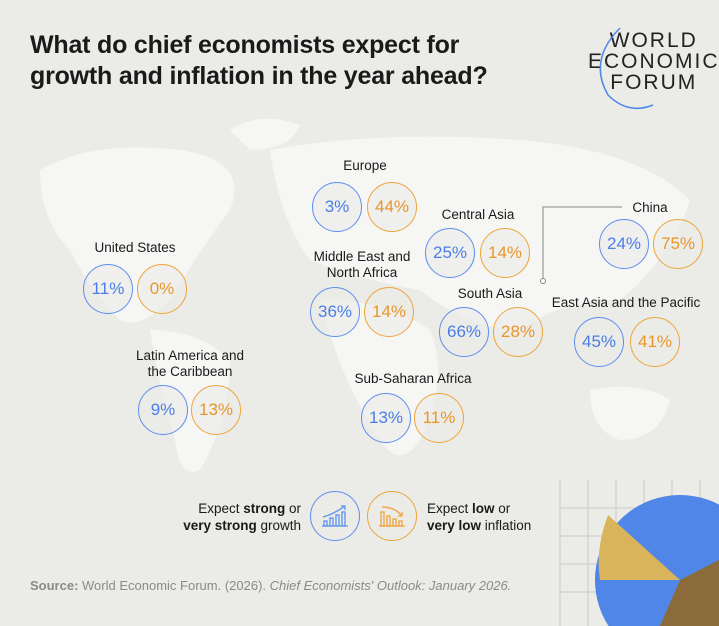 The width and height of the screenshot is (719, 626). What do you see at coordinates (479, 517) in the screenshot?
I see `legend-inflation-text: Expect low or very low inflation` at bounding box center [479, 517].